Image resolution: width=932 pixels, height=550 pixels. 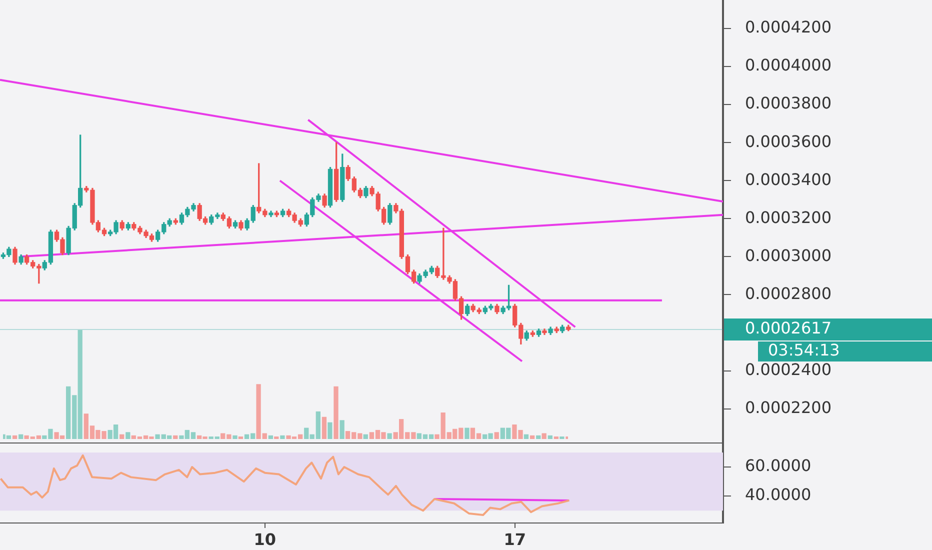 What do you see at coordinates (788, 293) in the screenshot?
I see `y-tick-label: 0.0002800` at bounding box center [788, 293].